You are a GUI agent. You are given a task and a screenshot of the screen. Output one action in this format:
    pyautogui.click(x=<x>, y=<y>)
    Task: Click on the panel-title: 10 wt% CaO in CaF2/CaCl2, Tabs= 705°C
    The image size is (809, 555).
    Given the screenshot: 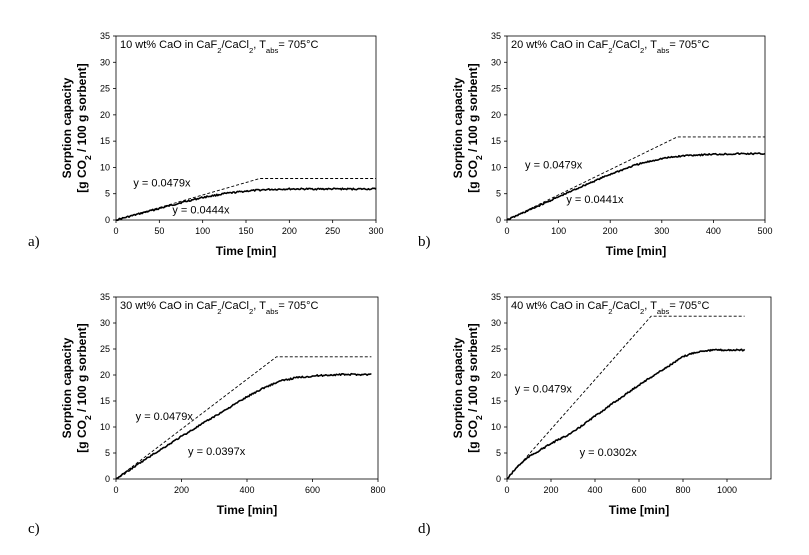 What is the action you would take?
    pyautogui.click(x=219, y=47)
    